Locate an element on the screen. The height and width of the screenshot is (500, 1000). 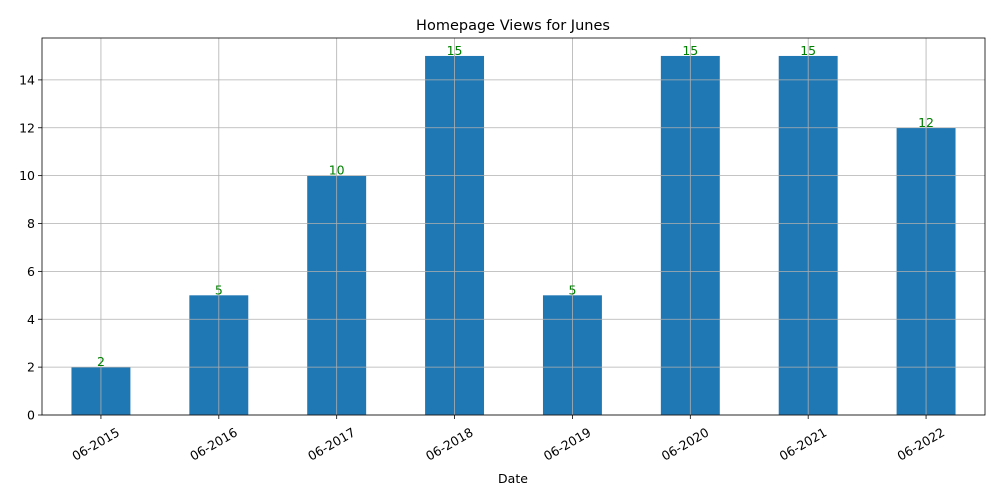
chart-title: Homepage Views for Junes is located at coordinates (513, 26).